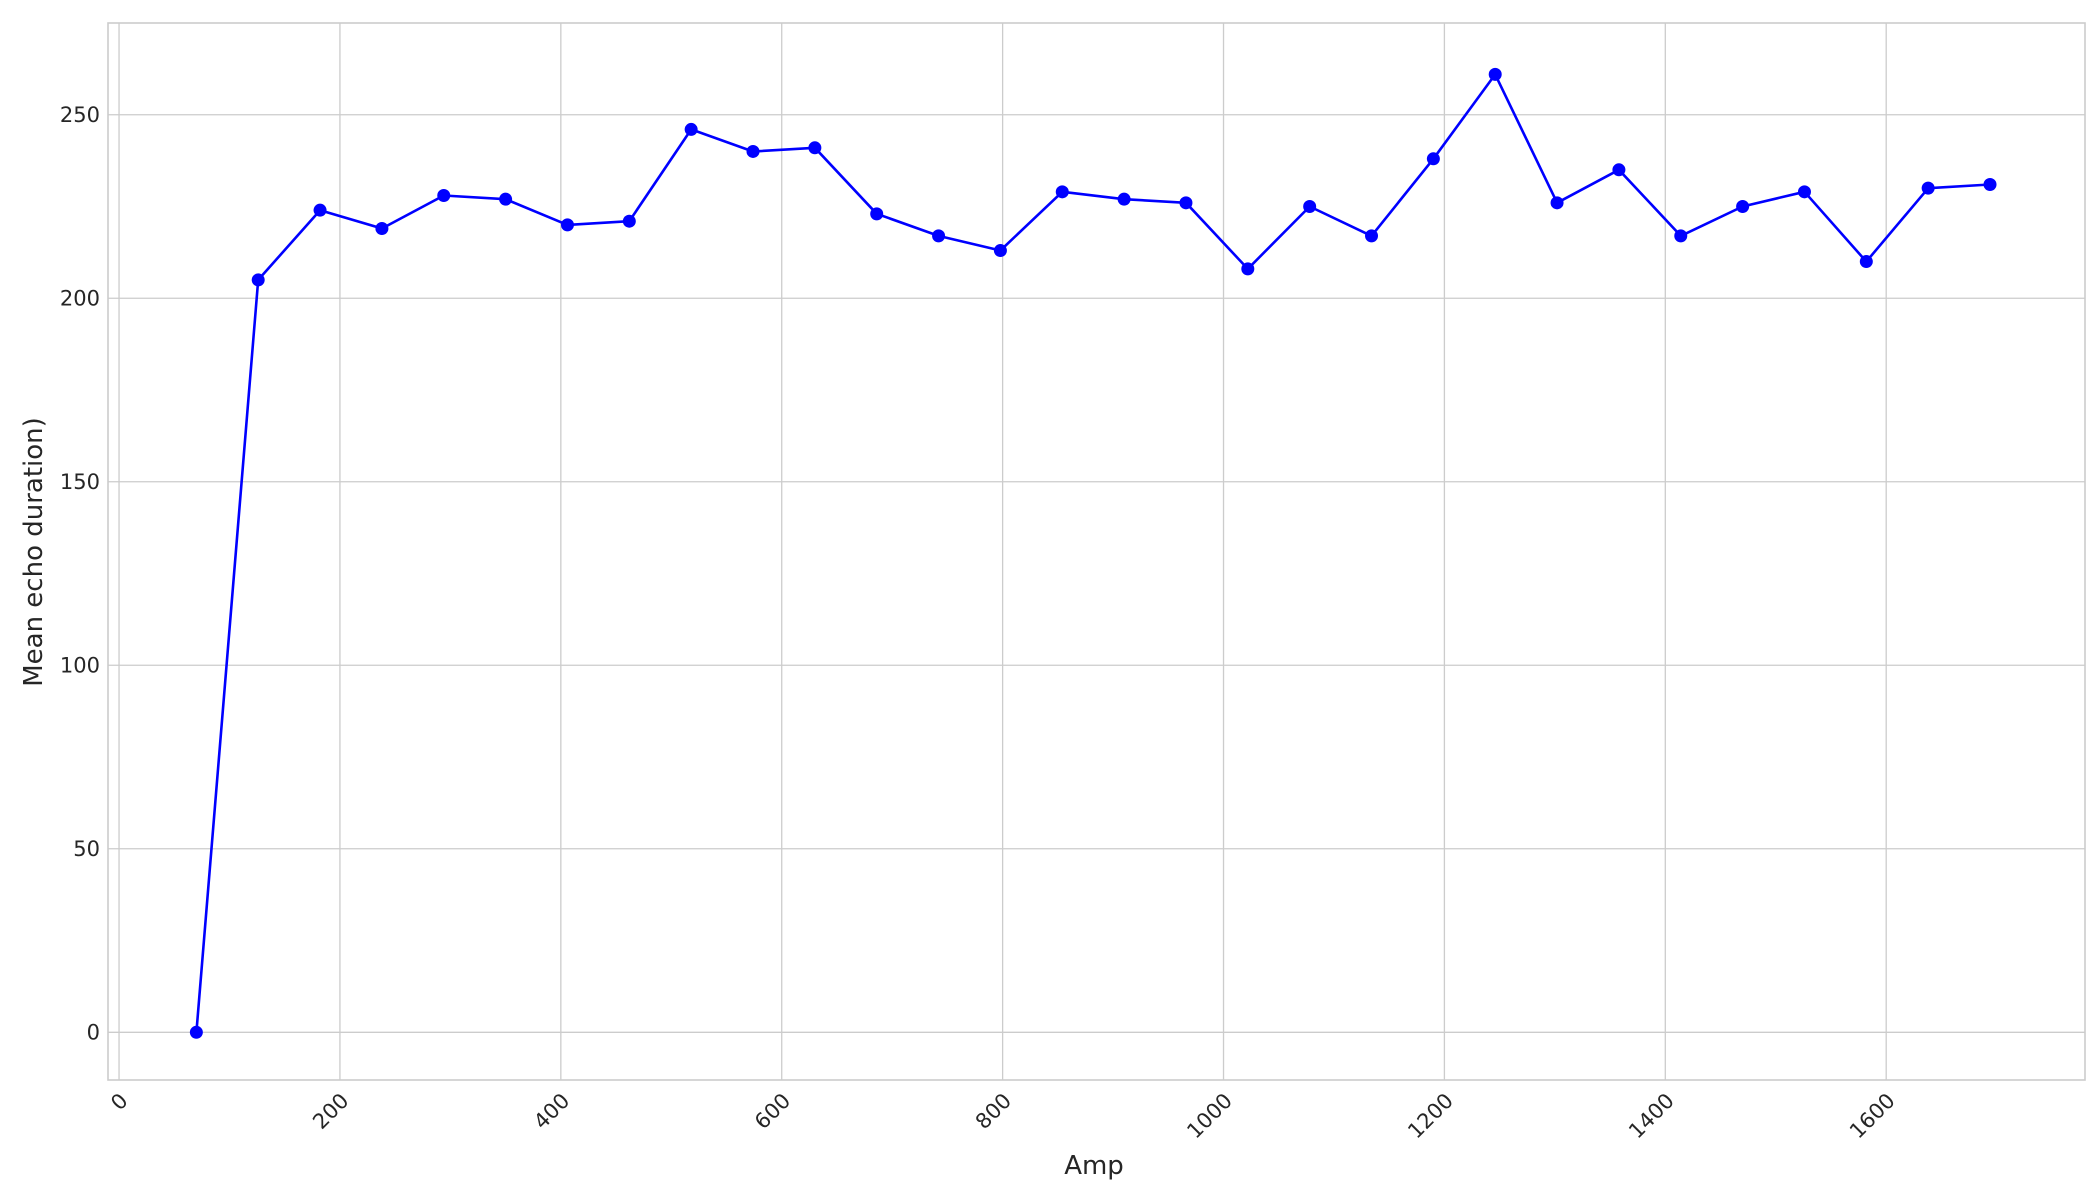  Describe the element at coordinates (1209, 1116) in the screenshot. I see `x-tick-label: 1000` at that location.